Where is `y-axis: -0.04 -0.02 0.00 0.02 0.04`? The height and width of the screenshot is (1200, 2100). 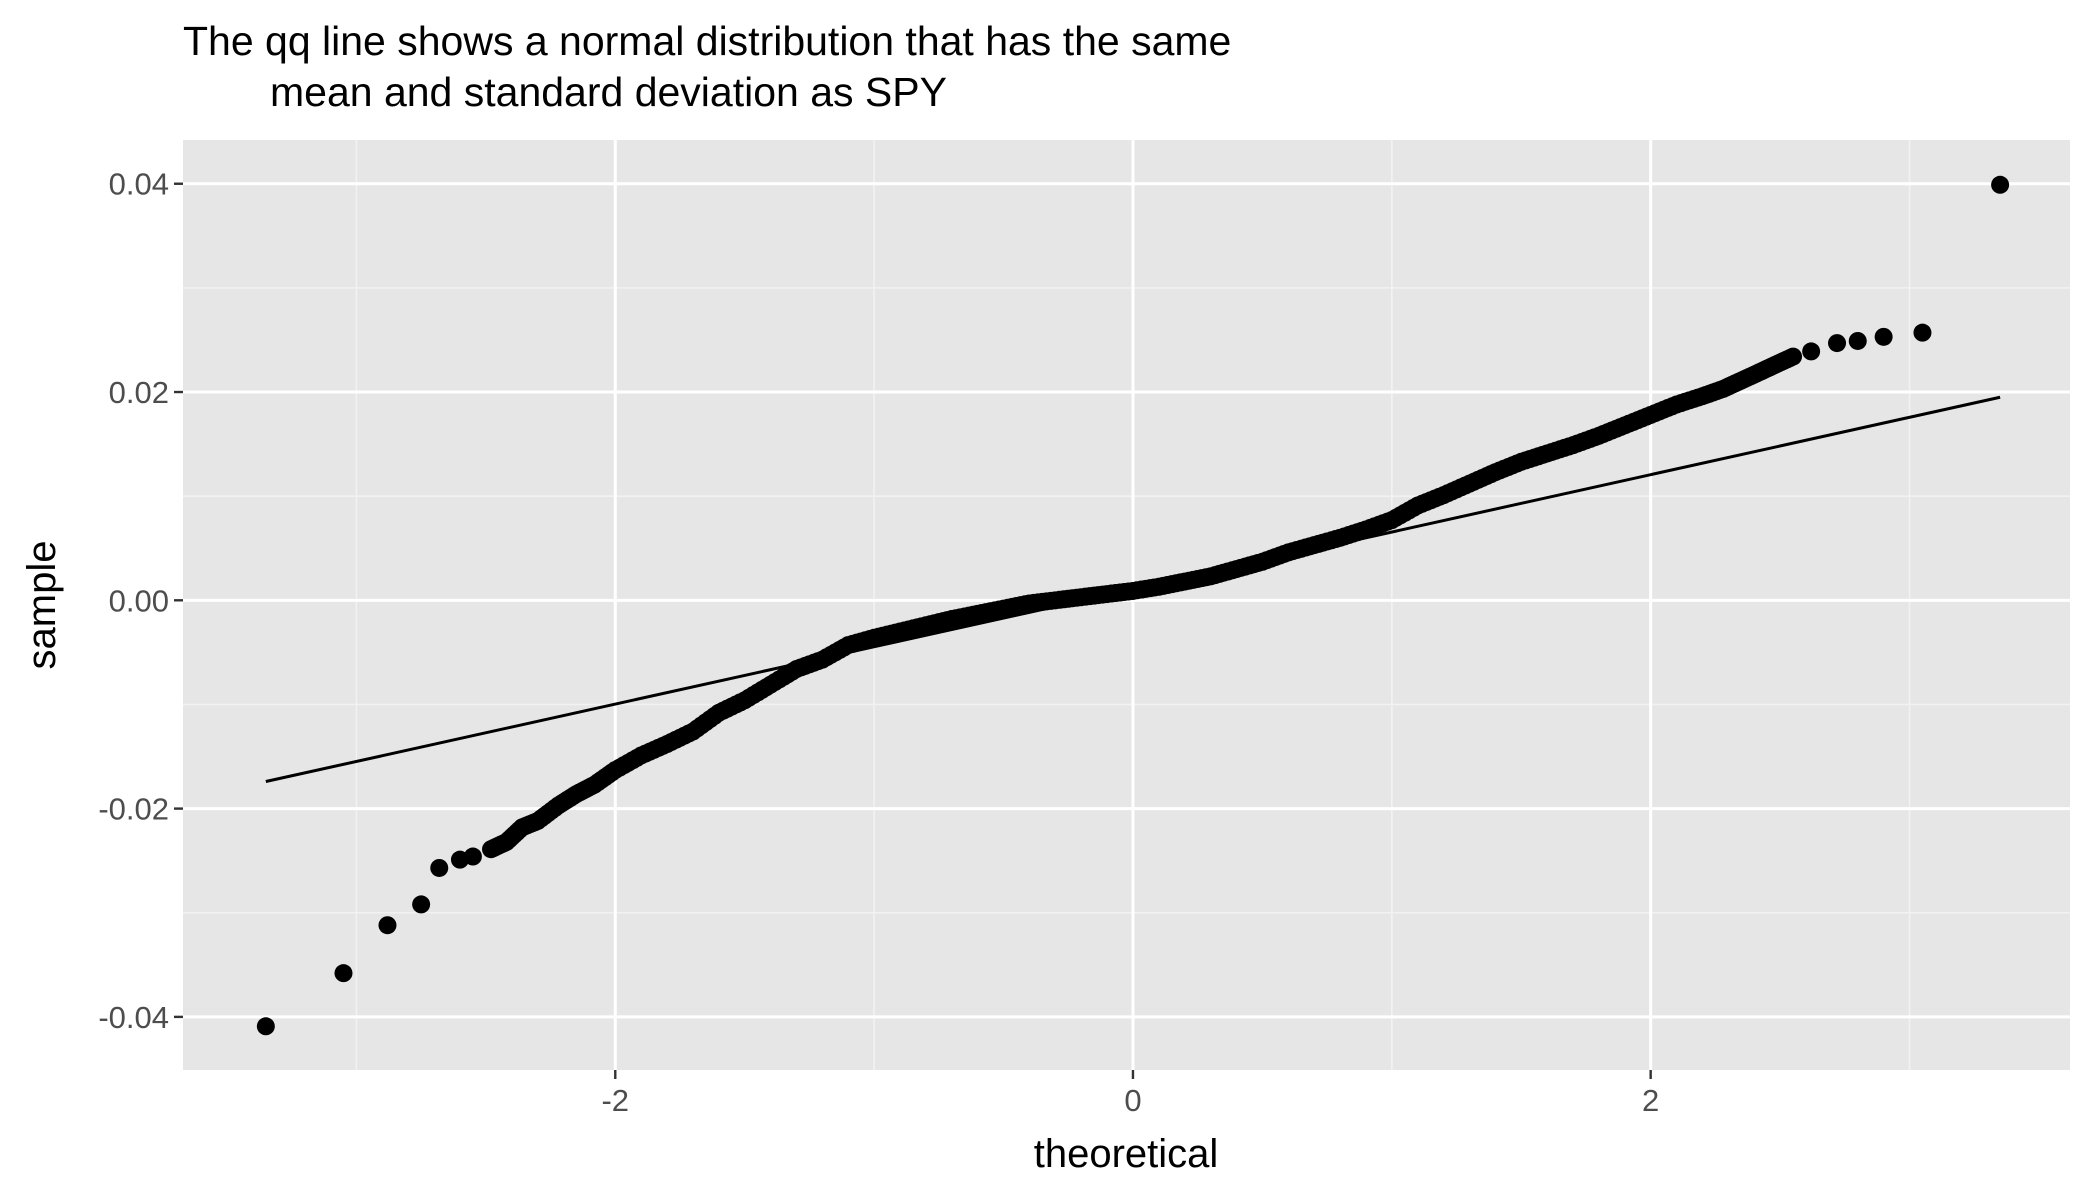
y-axis: -0.04 -0.02 0.00 0.02 0.04 is located at coordinates (140, 601).